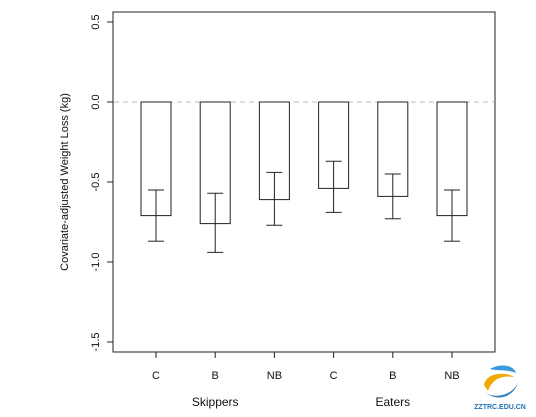  What do you see at coordinates (96, 182) in the screenshot?
I see `y-tick-label: -0.5` at bounding box center [96, 182].